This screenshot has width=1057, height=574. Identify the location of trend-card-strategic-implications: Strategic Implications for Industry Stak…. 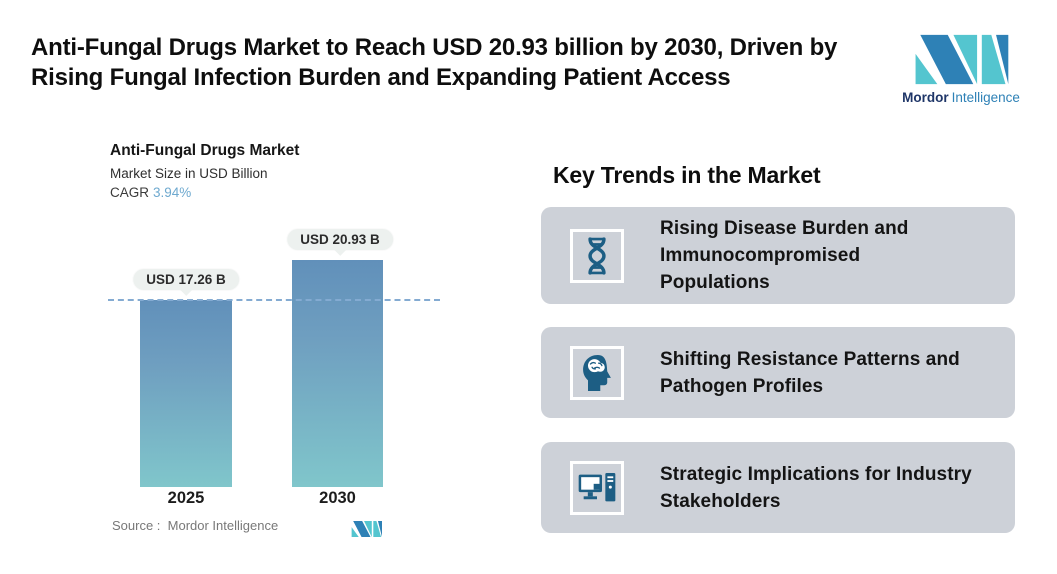
(778, 487).